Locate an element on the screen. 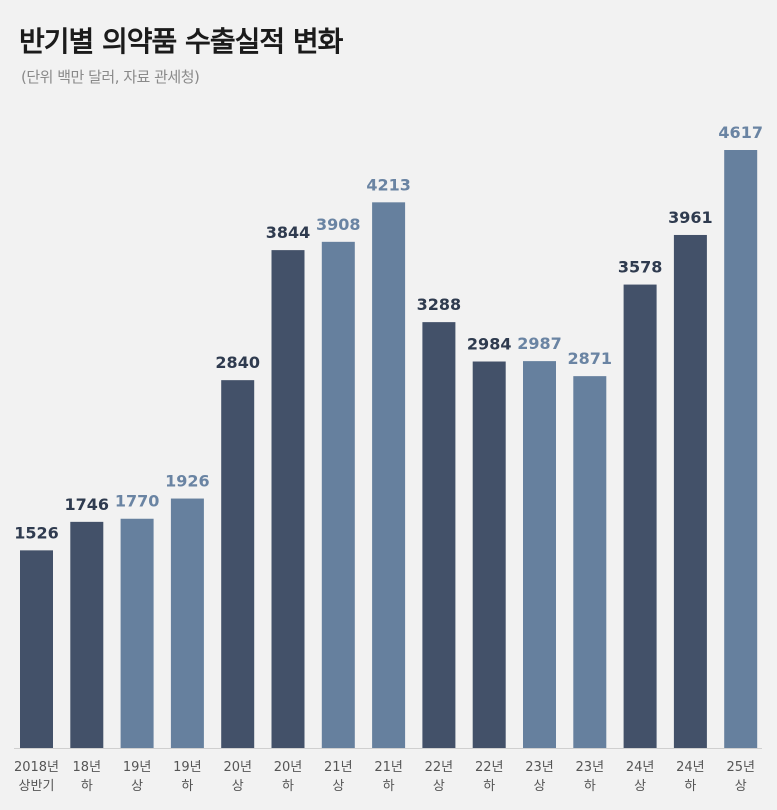  bar-value-label: 2840 is located at coordinates (237, 362).